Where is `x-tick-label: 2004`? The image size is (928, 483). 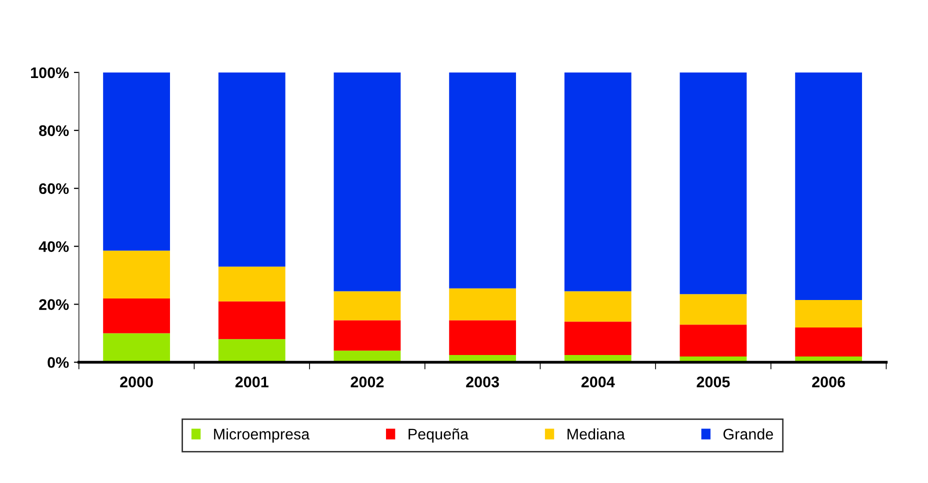
x-tick-label: 2004 is located at coordinates (598, 382).